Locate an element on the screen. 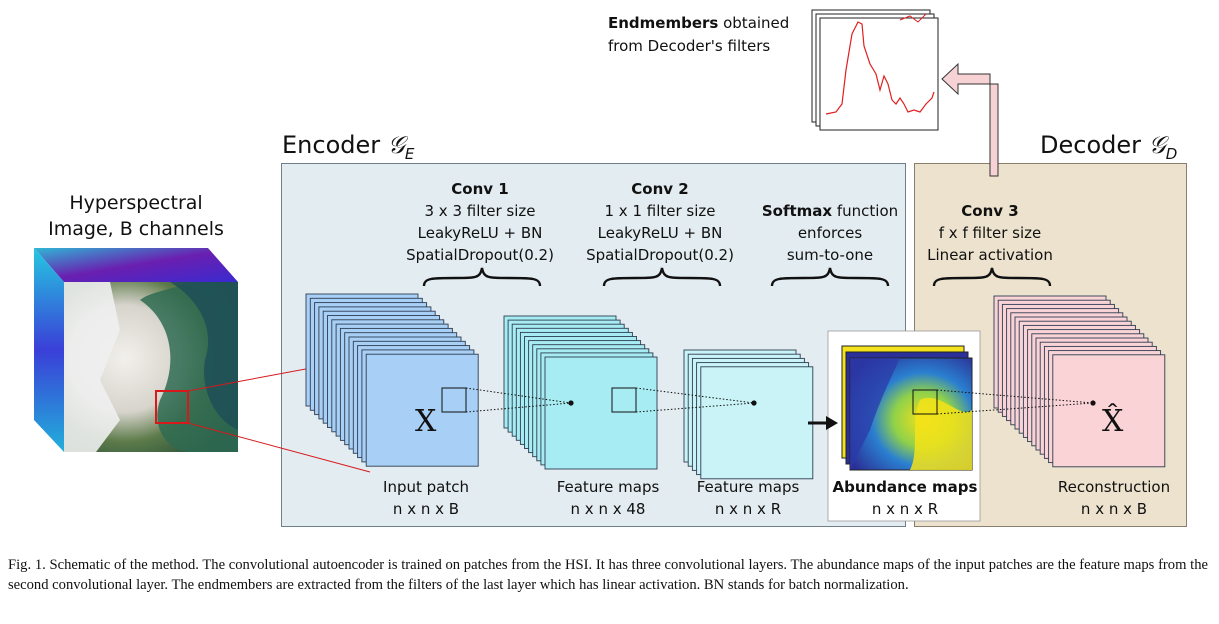 The width and height of the screenshot is (1219, 624). feature-maps-2-stack is located at coordinates (748, 414).